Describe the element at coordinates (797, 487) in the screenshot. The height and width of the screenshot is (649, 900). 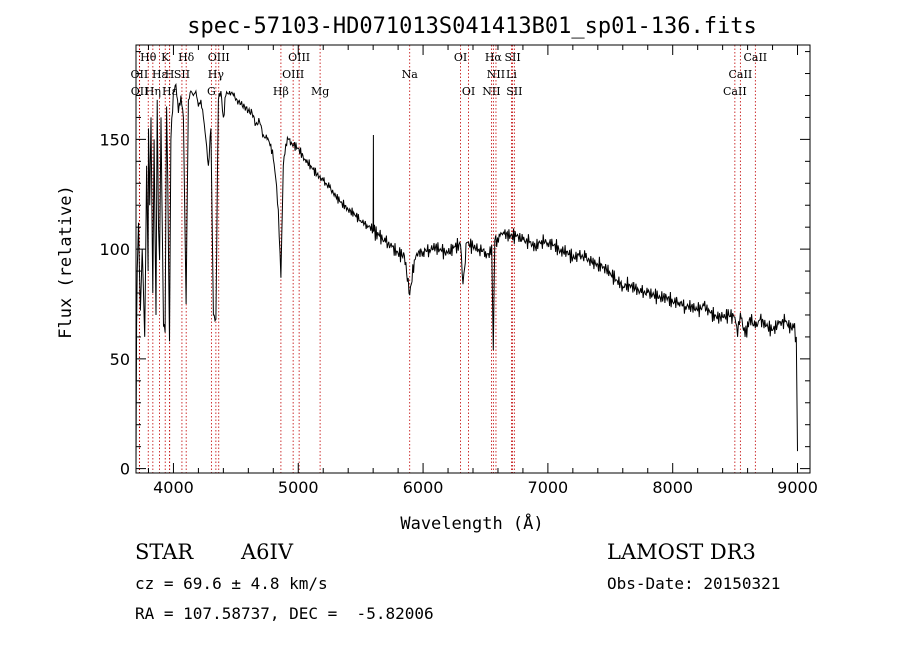
I see `x-tick-label: 9000` at that location.